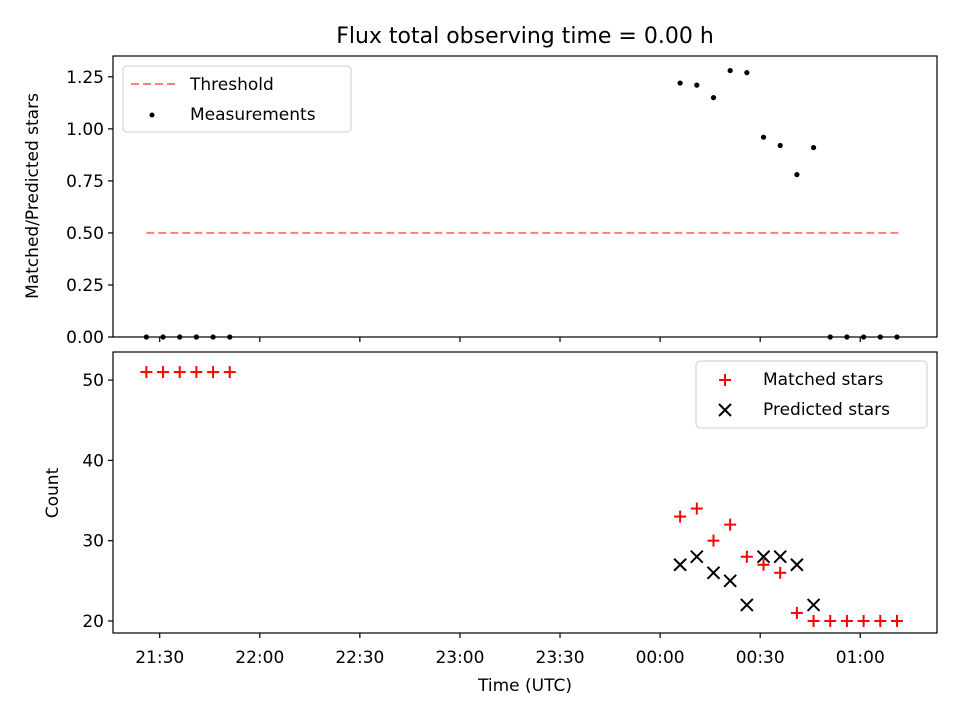  Describe the element at coordinates (359, 658) in the screenshot. I see `x-tick-label: 22:30` at that location.